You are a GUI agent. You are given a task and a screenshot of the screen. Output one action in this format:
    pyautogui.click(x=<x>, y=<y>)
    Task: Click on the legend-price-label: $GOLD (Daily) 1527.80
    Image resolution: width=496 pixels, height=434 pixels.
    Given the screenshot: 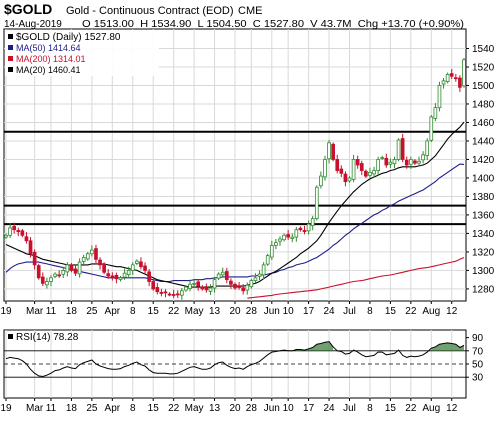 What is the action you would take?
    pyautogui.click(x=68, y=37)
    